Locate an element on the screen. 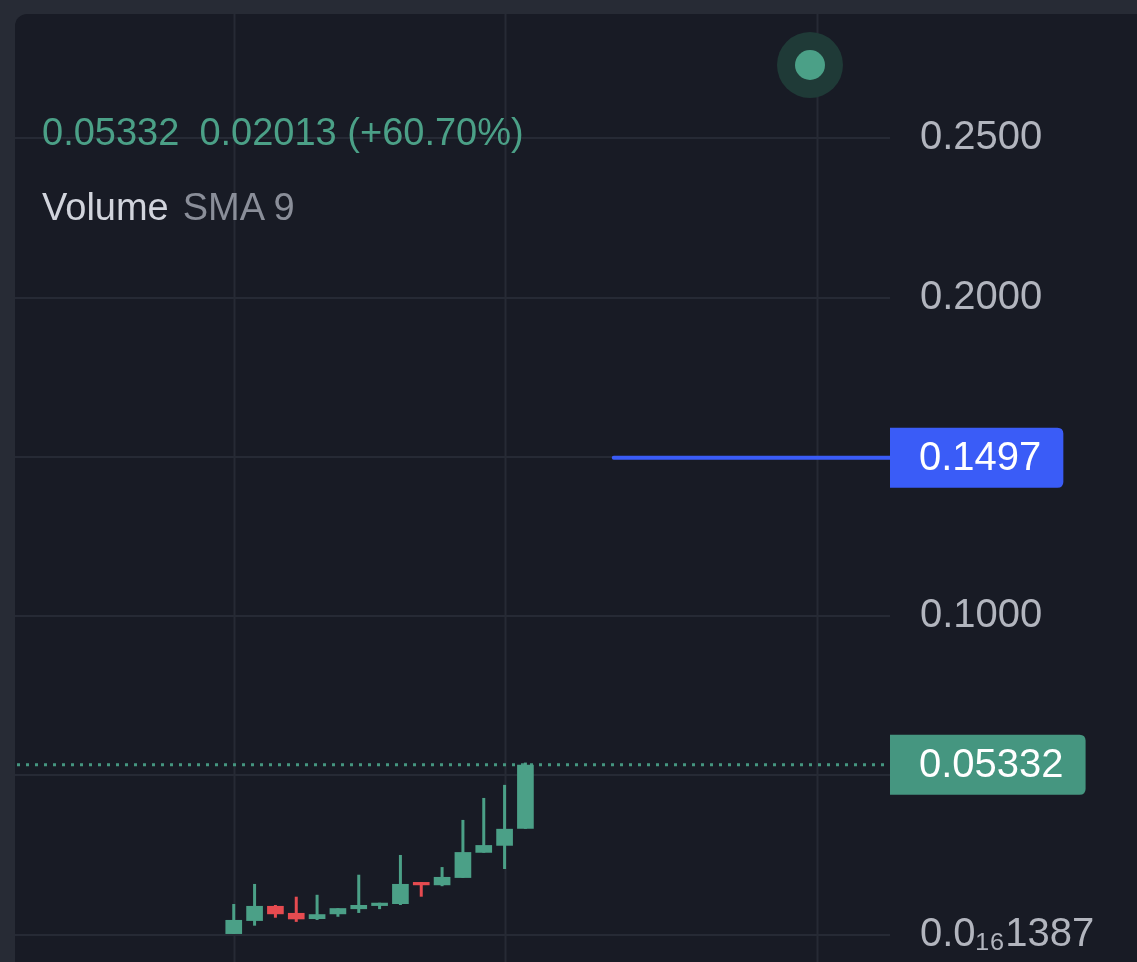 This screenshot has height=962, width=1137. annotation: Volume is located at coordinates (105, 207).